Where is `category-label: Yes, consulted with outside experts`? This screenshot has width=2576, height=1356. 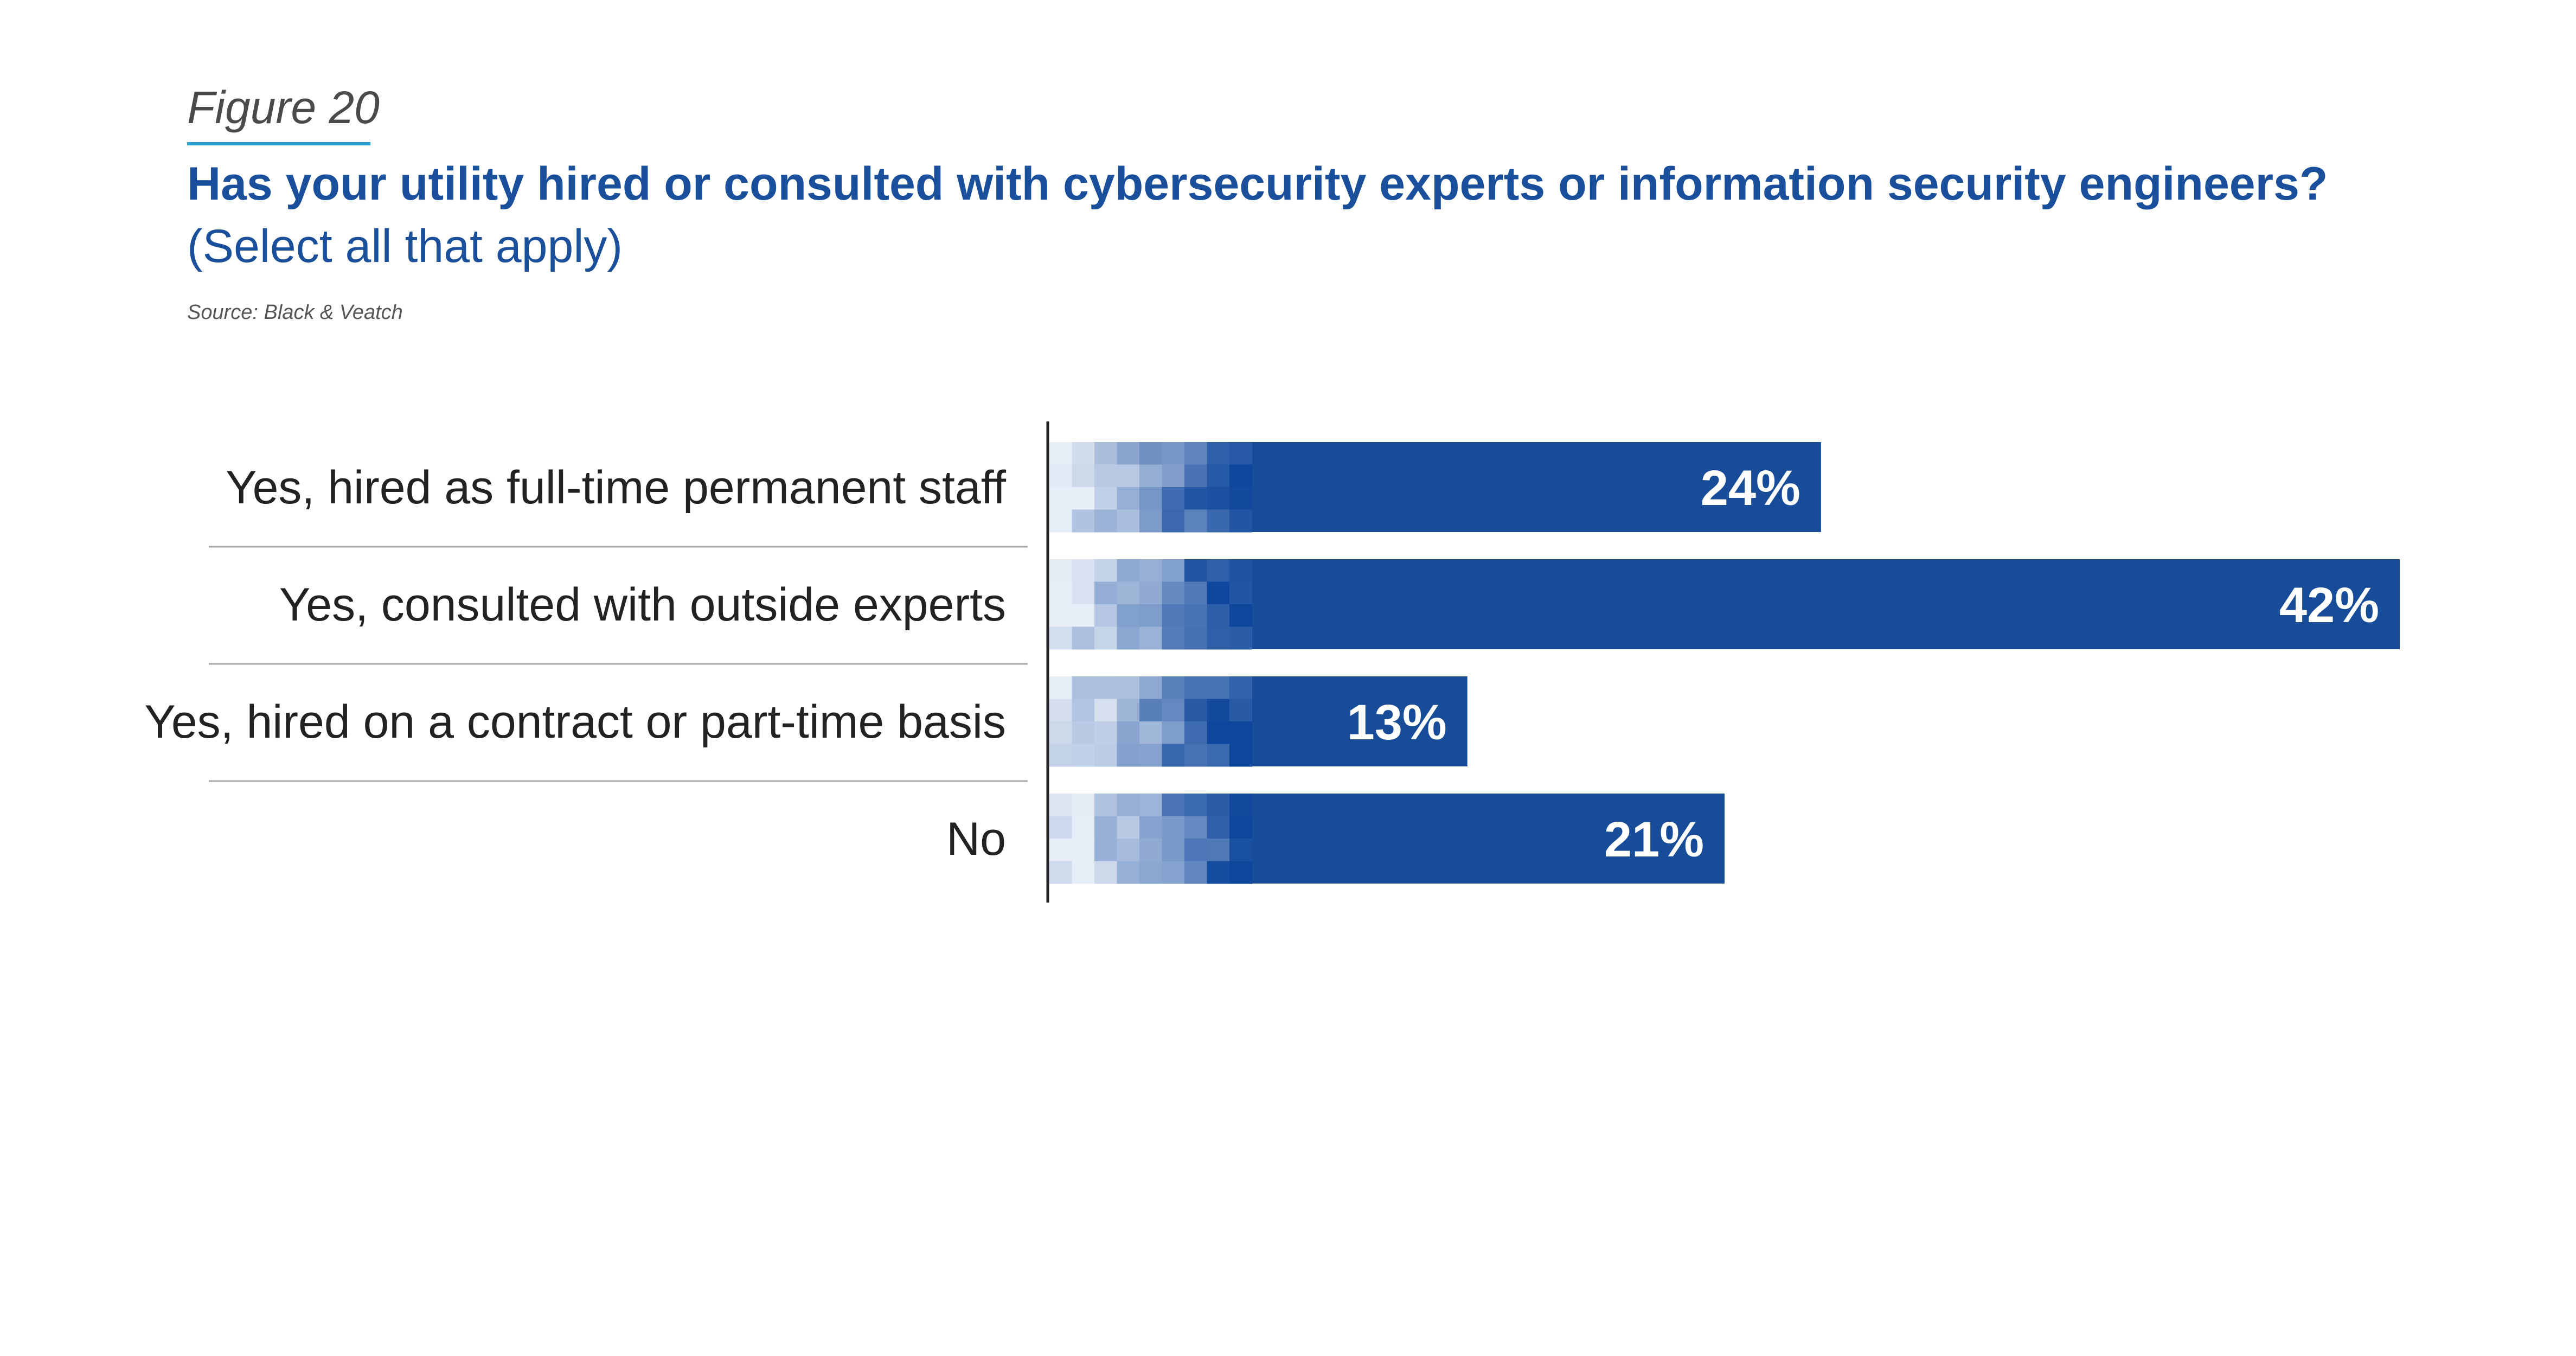
category-label: Yes, consulted with outside experts is located at coordinates (642, 605).